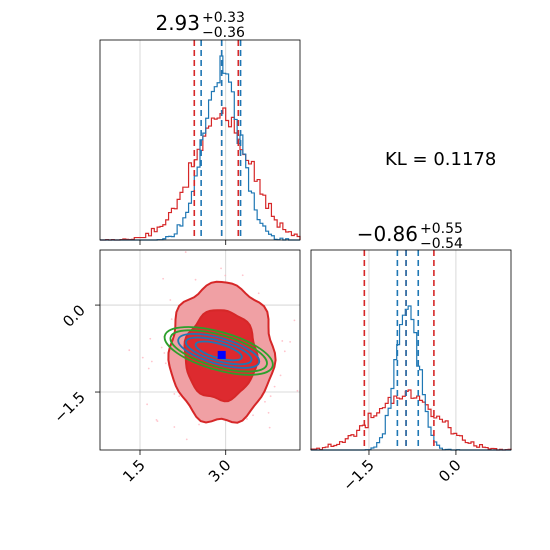 This screenshot has height=550, width=550. Describe the element at coordinates (183, 242) in the screenshot. I see `hist-param1-x-ticks` at that location.